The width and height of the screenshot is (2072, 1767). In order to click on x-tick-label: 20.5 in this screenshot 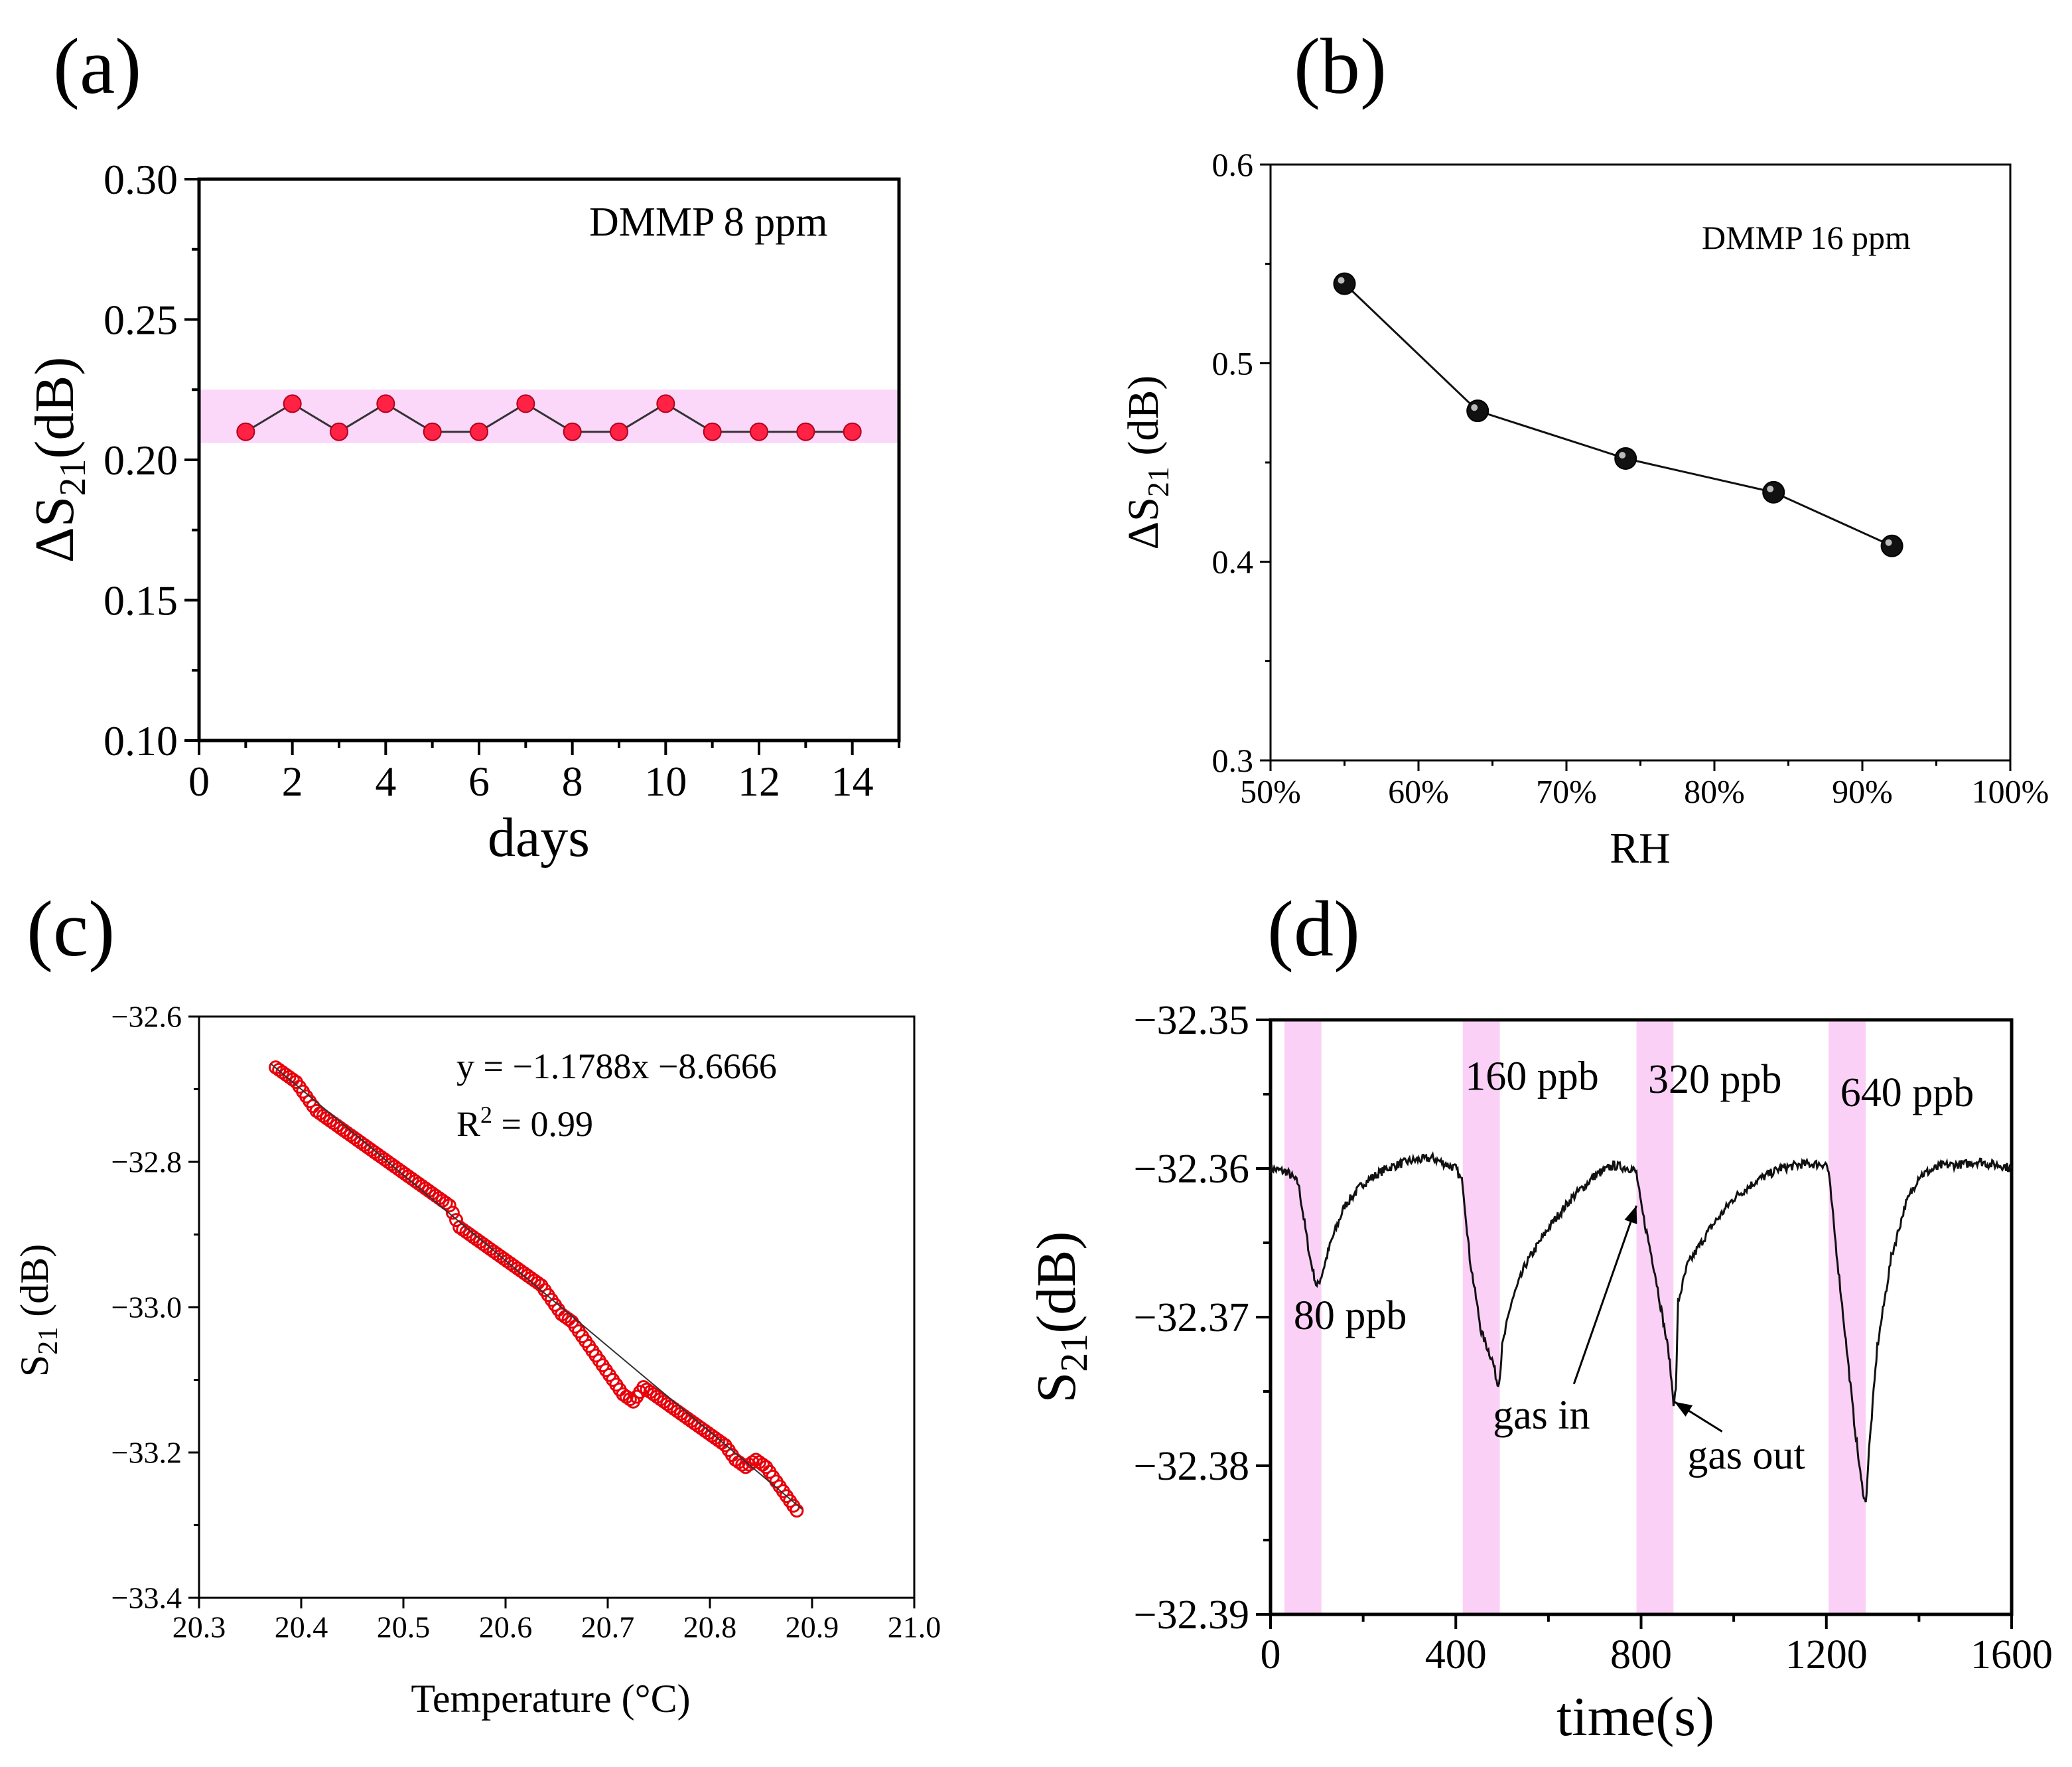, I will do `click(404, 1627)`.